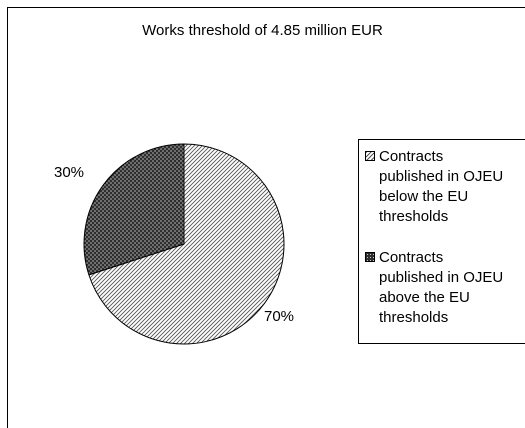 This screenshot has height=428, width=525. I want to click on legend-swatch-above, so click(370, 257).